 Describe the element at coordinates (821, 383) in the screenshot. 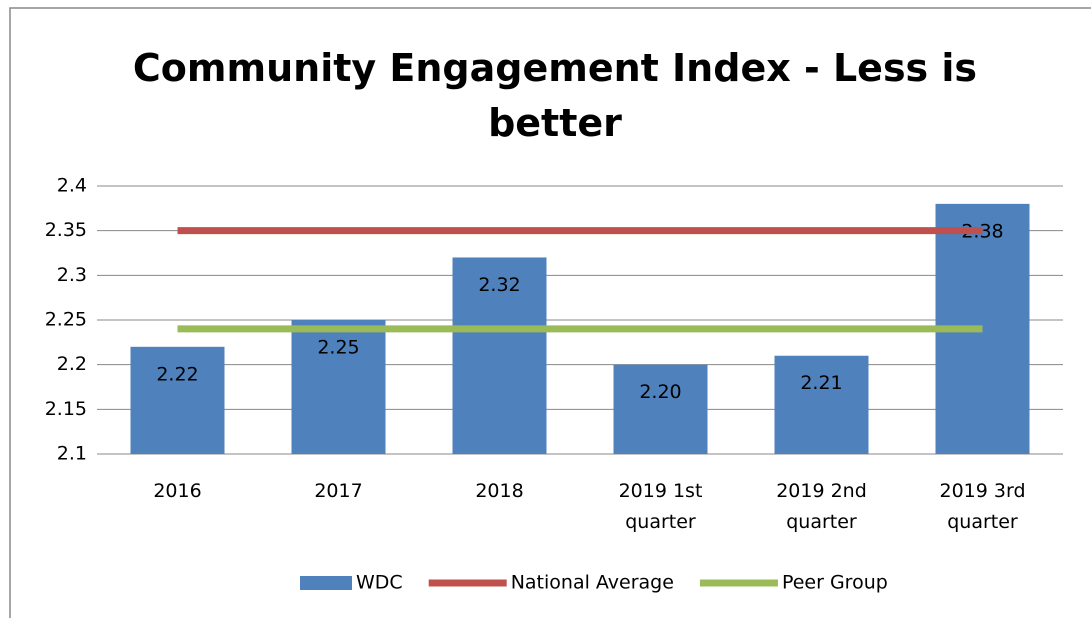

I see `data-label: 2.21` at that location.